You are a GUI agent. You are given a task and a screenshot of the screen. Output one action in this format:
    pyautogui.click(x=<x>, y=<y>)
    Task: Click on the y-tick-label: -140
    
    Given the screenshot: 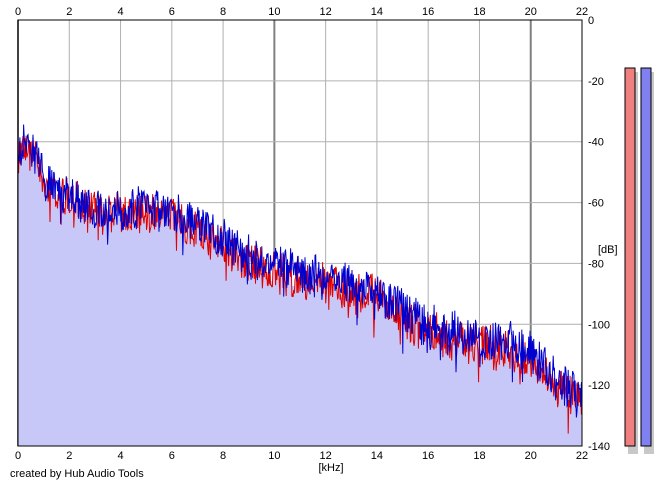 What is the action you would take?
    pyautogui.click(x=599, y=447)
    